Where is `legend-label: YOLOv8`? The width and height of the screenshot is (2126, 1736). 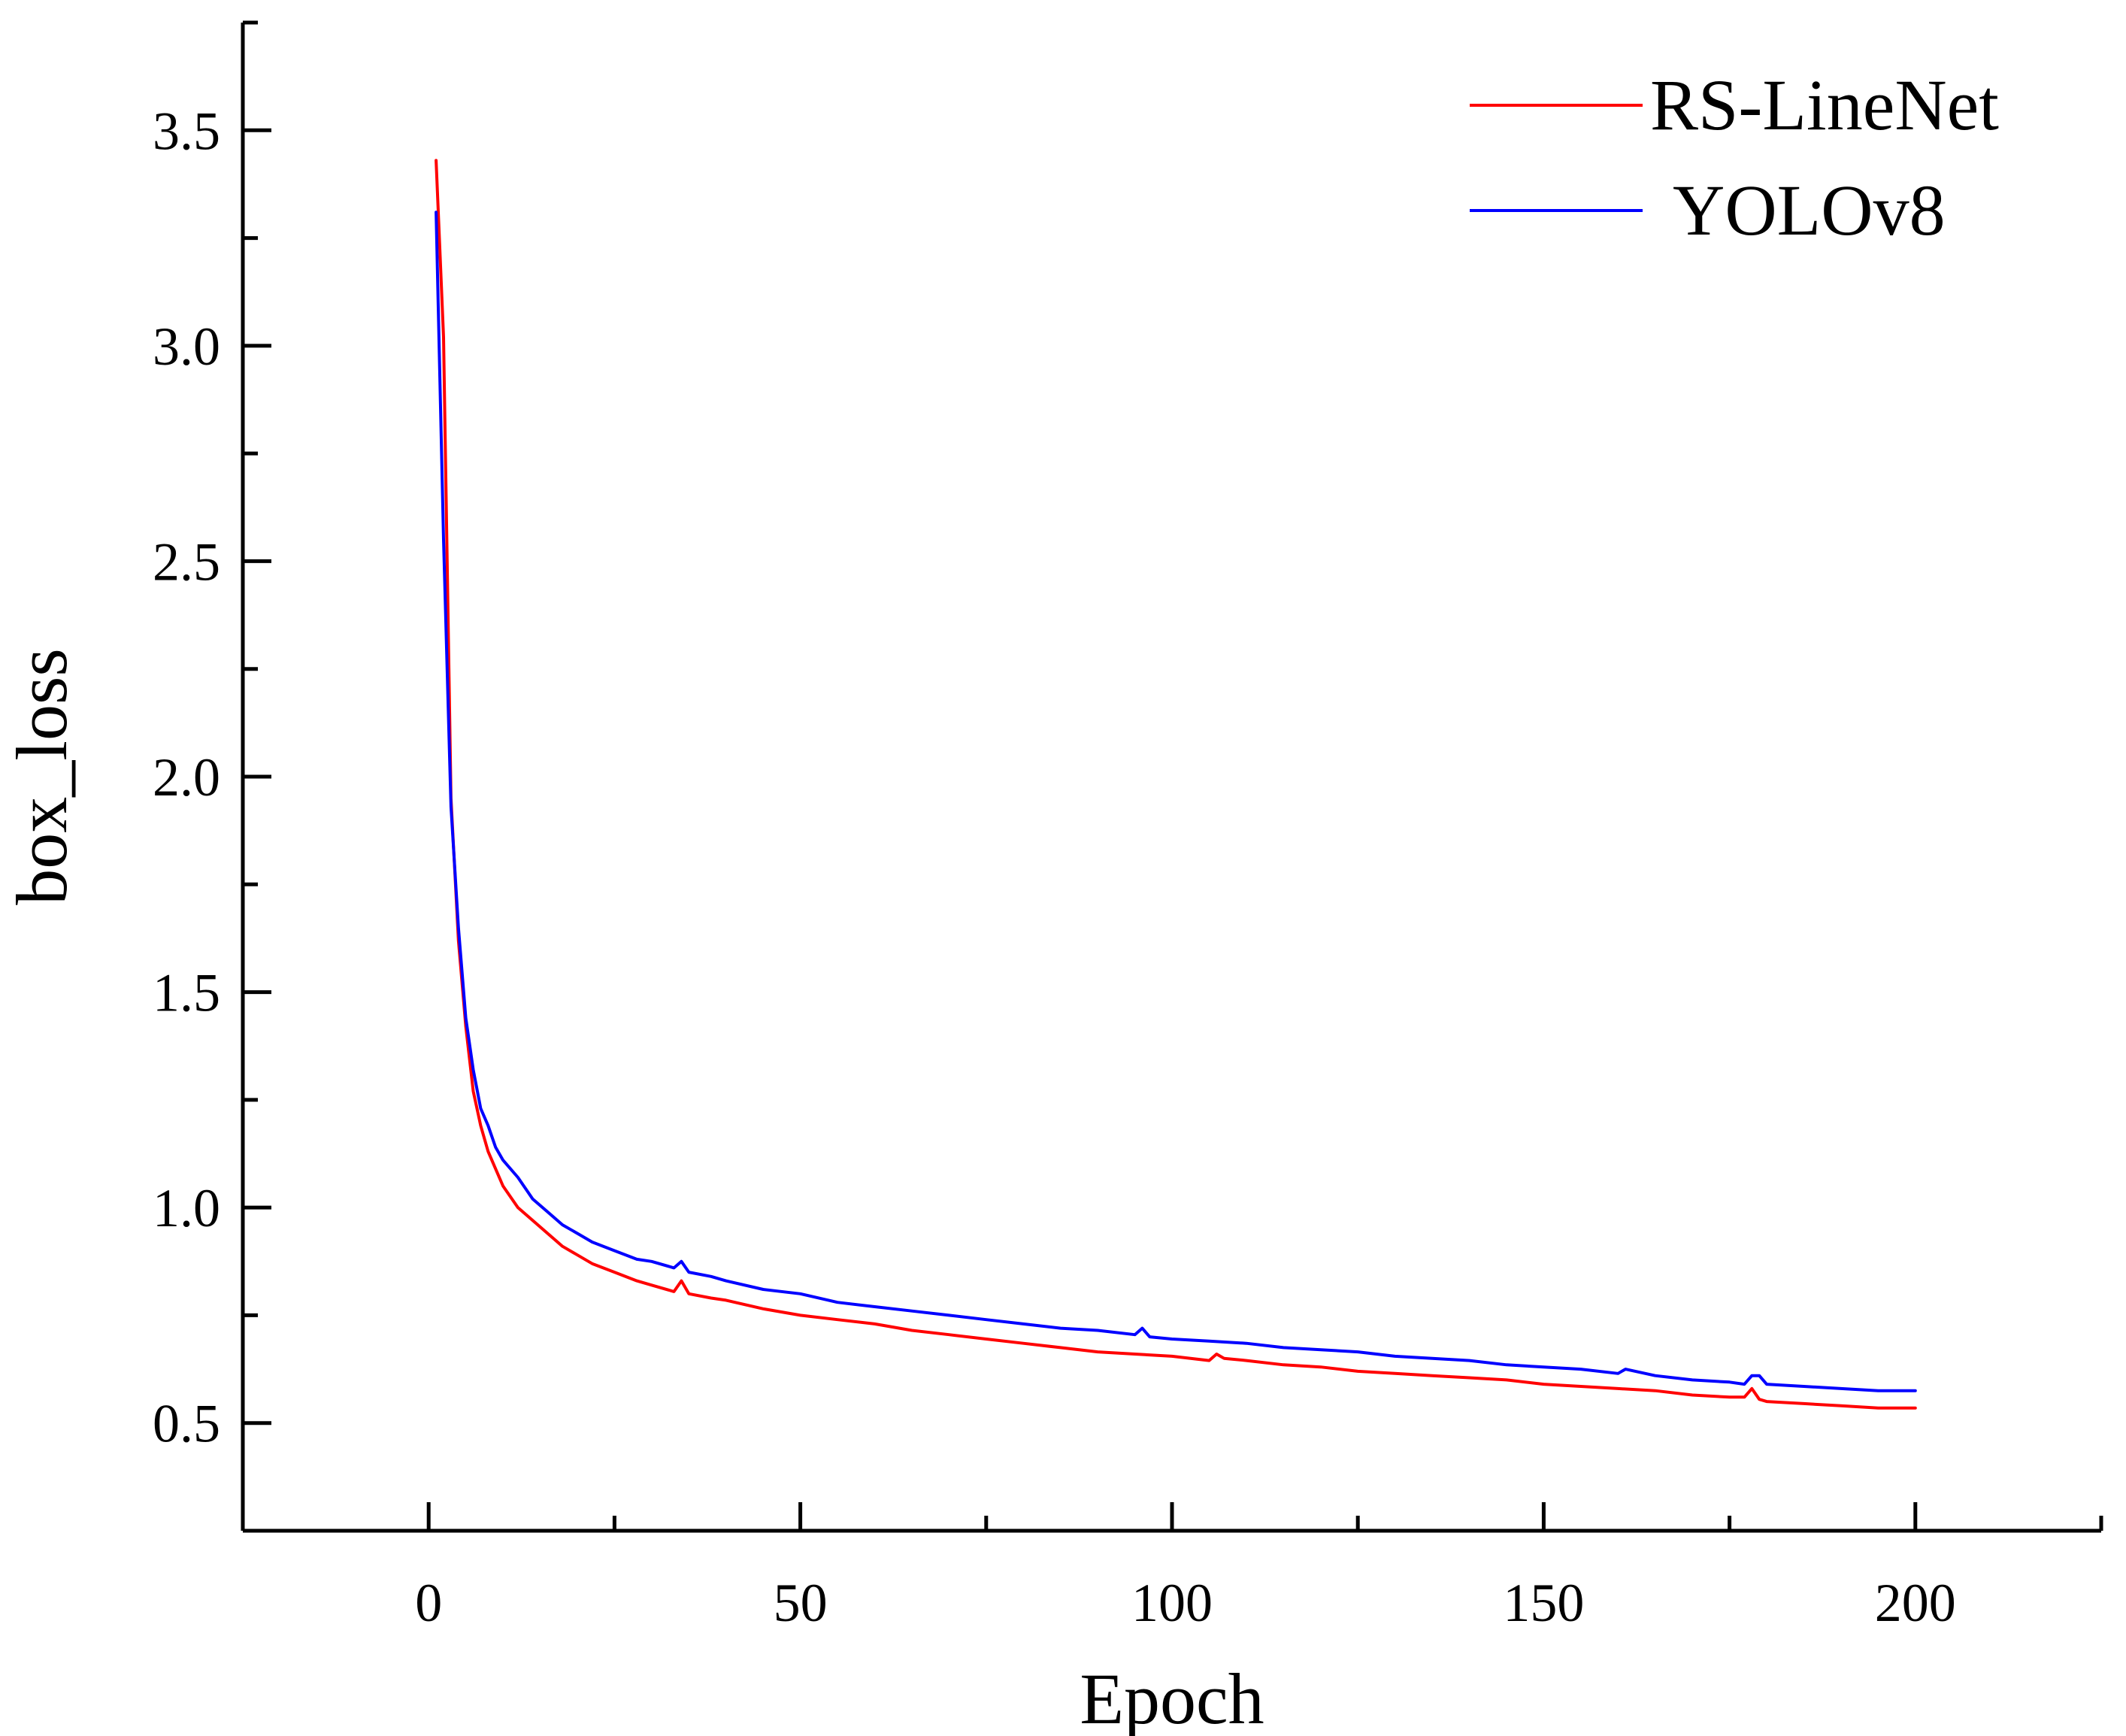
legend-label: YOLOv8 is located at coordinates (1810, 210).